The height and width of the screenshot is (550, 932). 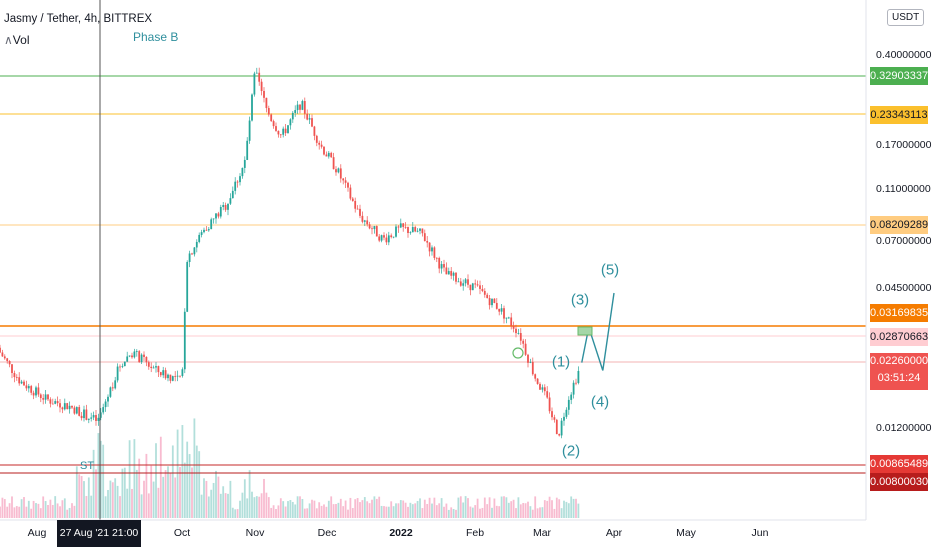 What do you see at coordinates (904, 428) in the screenshot?
I see `y-tick: 0.01200000` at bounding box center [904, 428].